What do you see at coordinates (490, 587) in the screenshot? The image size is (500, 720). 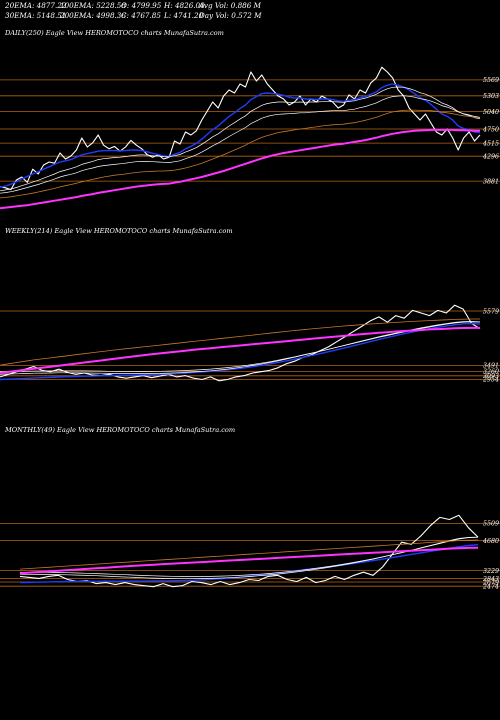 I see `monthly-tick-label-6: 2474` at bounding box center [490, 587].